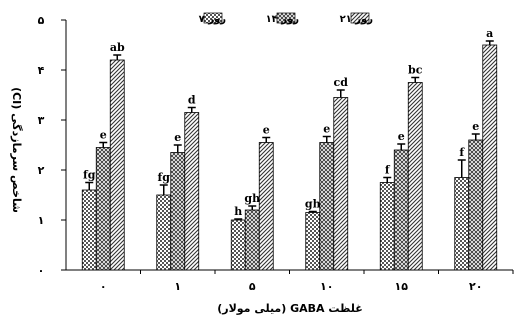  I want to click on x-tick-label: ۱, so click(177, 286).